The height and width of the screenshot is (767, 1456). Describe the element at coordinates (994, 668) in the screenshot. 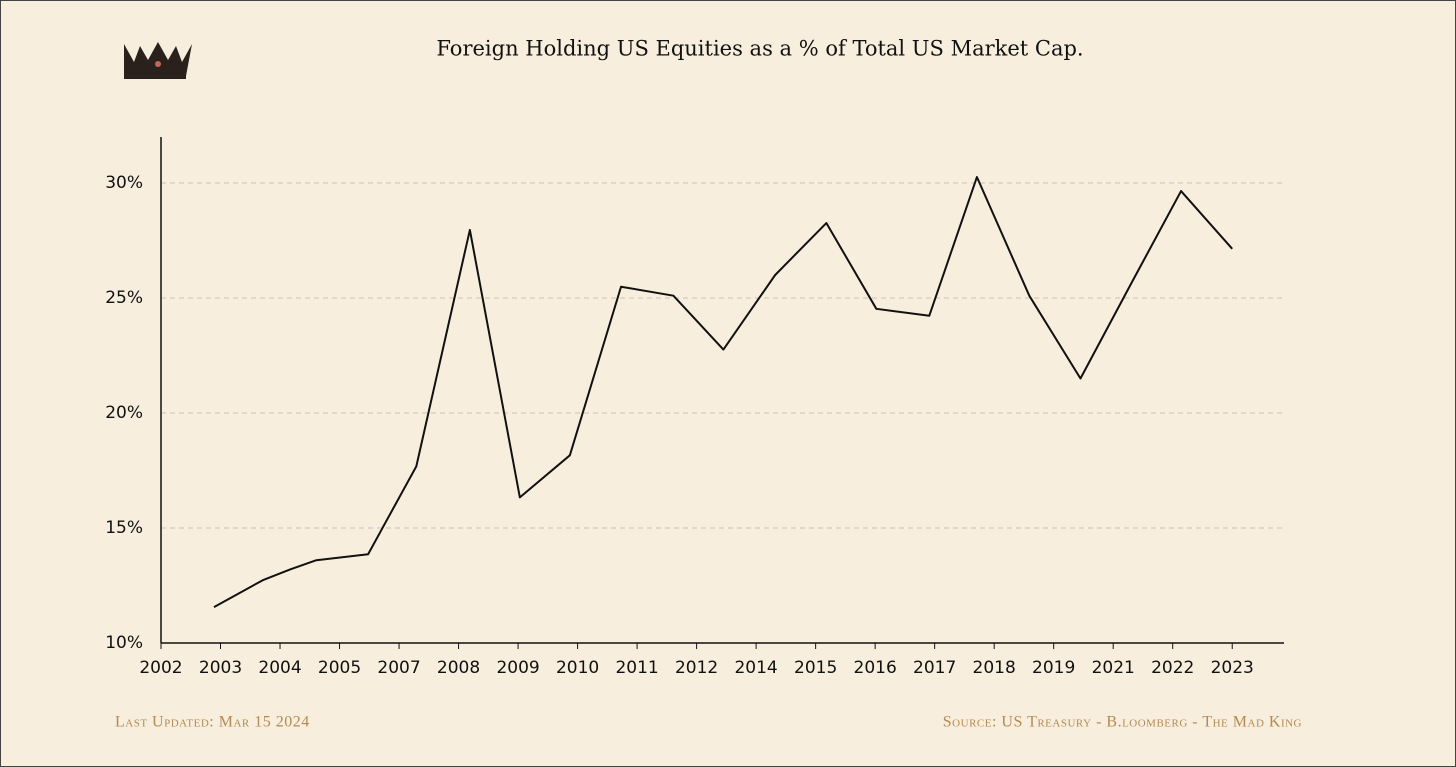

I see `x-tick-label: 2018` at that location.